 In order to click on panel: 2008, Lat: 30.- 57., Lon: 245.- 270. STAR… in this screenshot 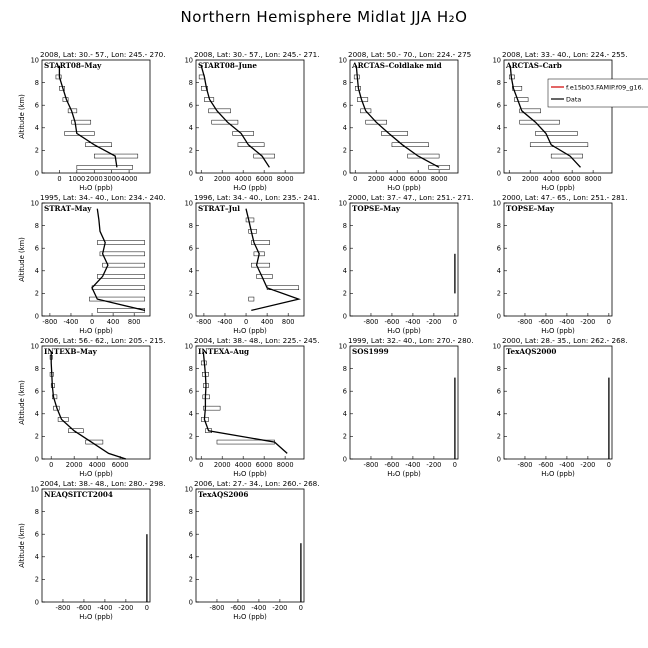, I will do `click(92, 121)`.